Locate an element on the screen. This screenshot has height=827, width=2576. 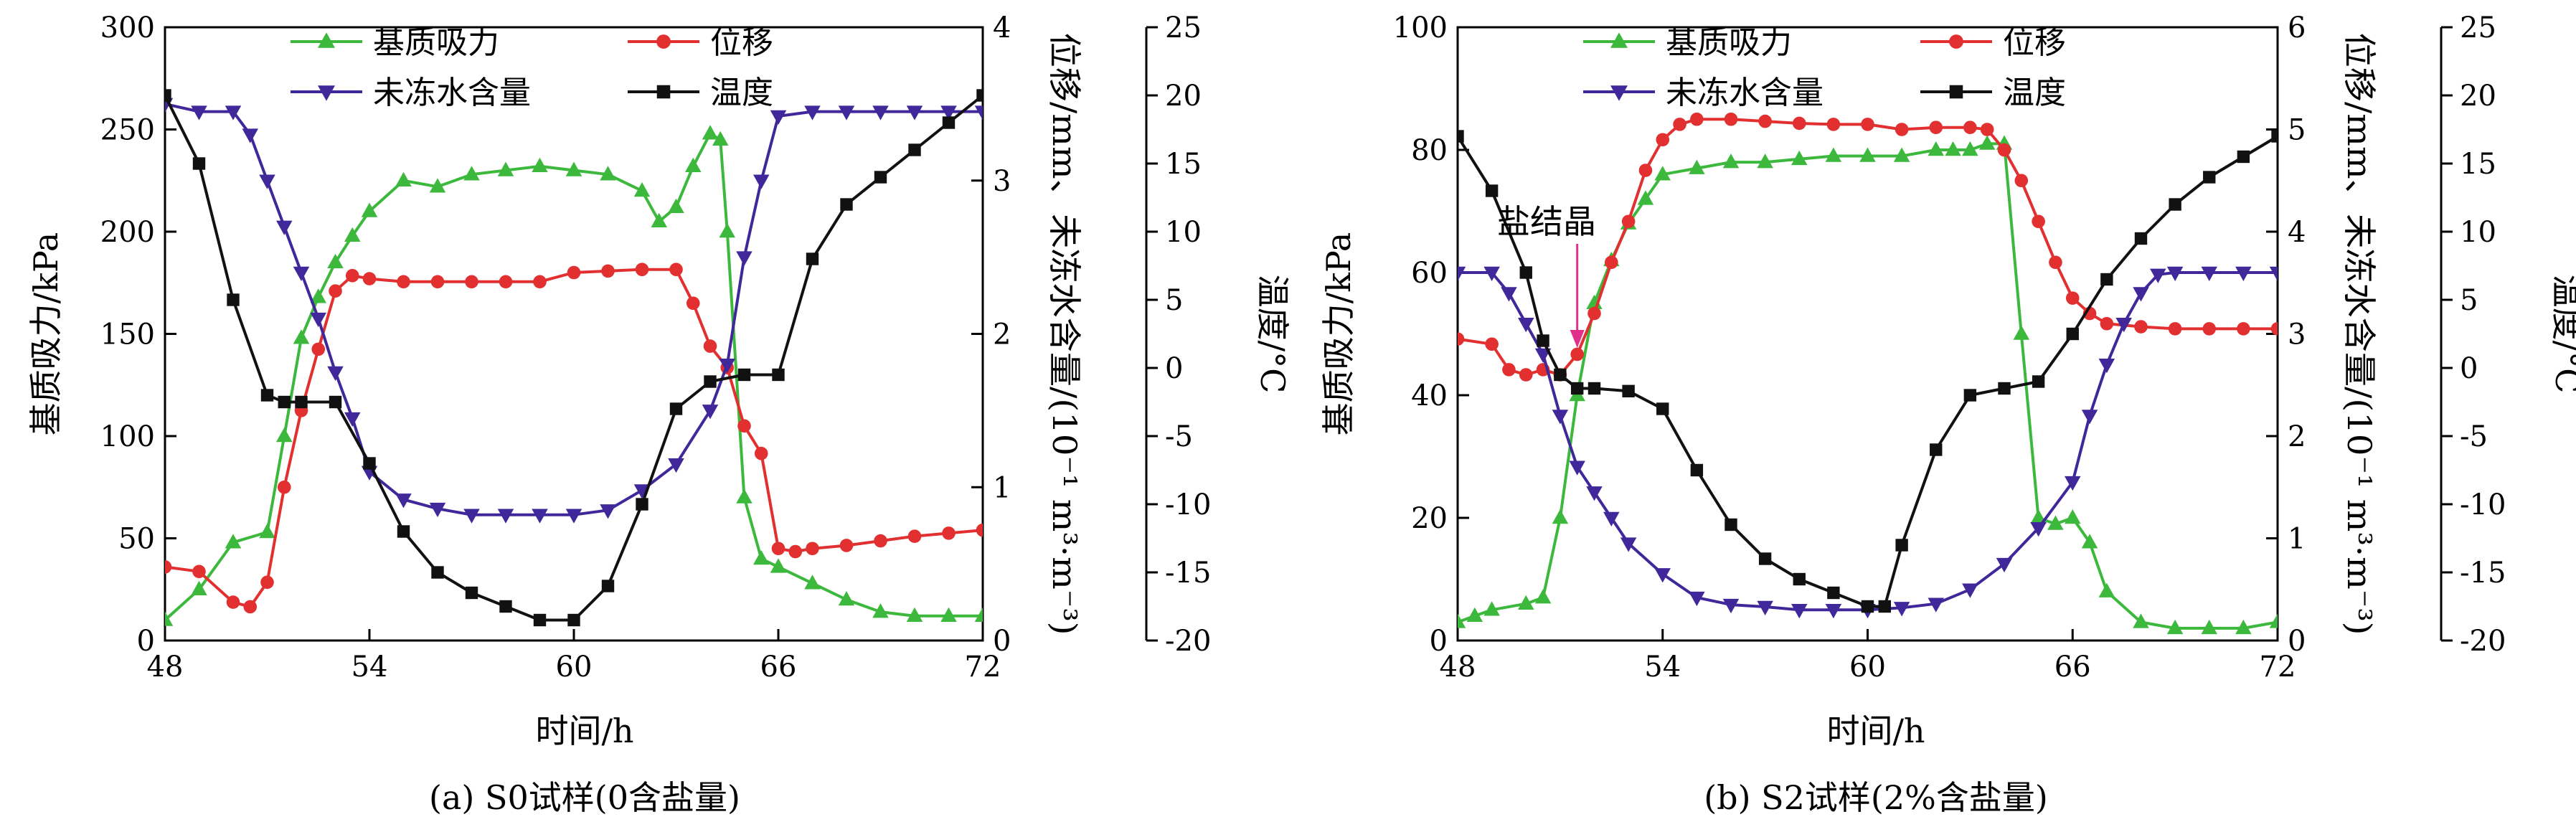
y-right2-tick-label: -10 is located at coordinates (1188, 505).